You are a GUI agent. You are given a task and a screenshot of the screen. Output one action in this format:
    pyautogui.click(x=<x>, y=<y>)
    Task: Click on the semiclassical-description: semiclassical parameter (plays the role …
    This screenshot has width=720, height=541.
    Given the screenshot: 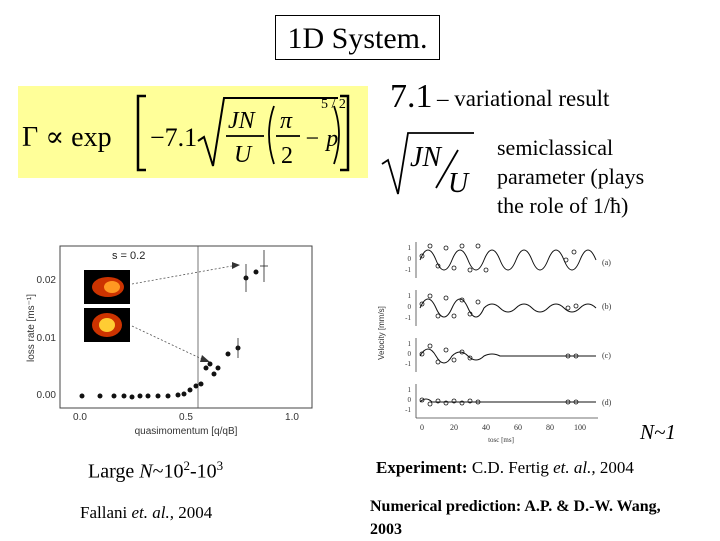 What is the action you would take?
    pyautogui.click(x=607, y=176)
    